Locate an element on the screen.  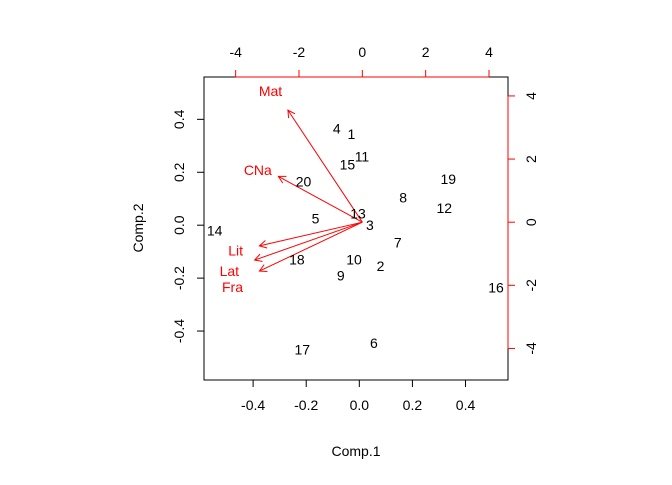
score-point-label: 14 is located at coordinates (215, 230).